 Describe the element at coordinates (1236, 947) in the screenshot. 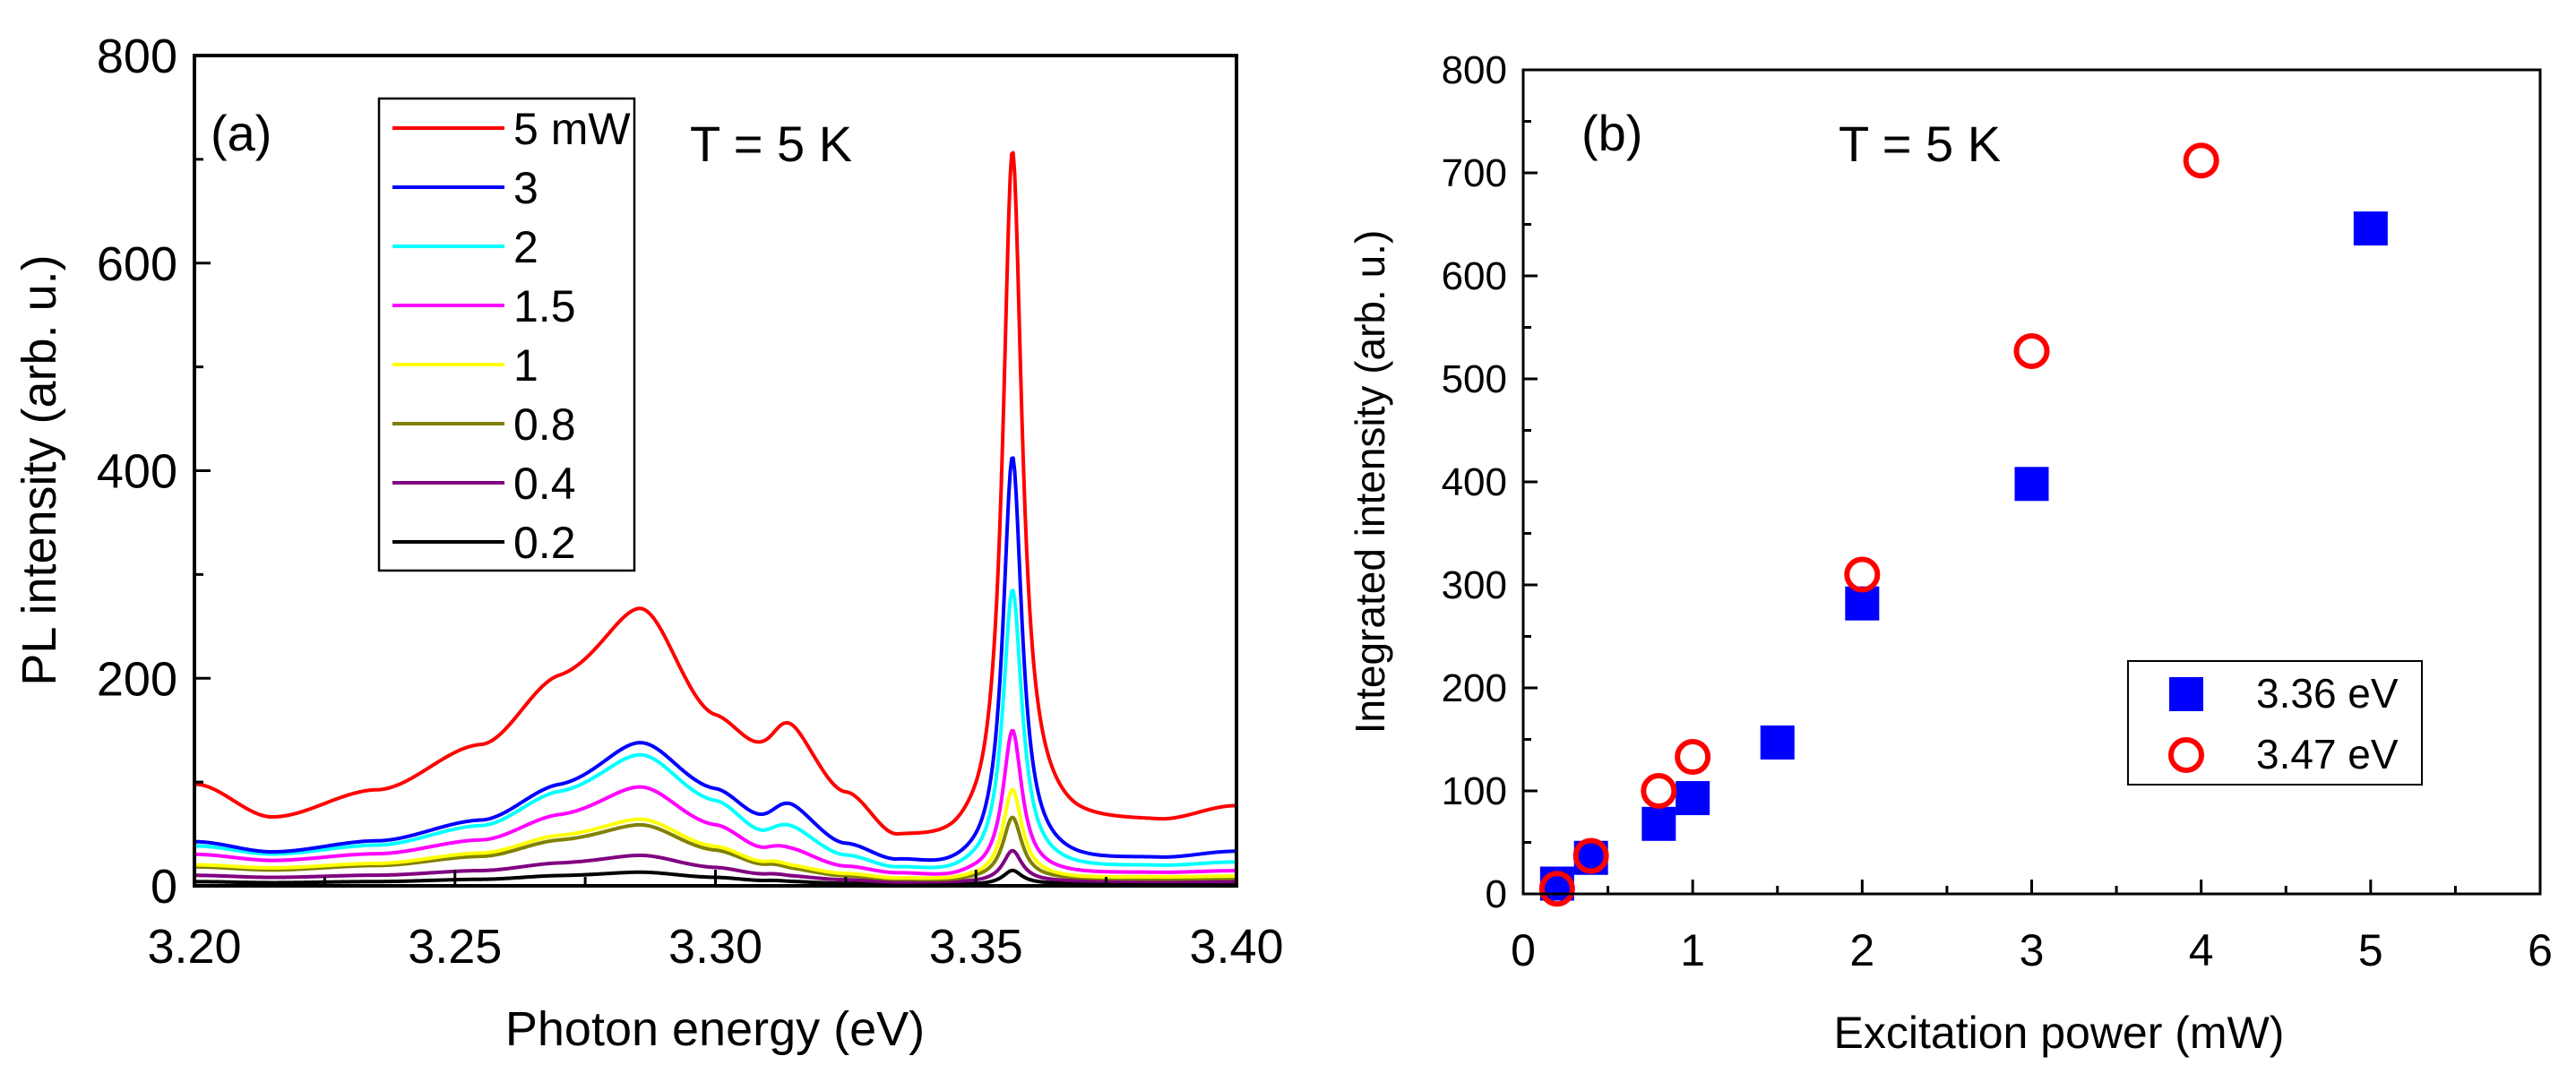

I see `panel-a-x-tick-label: 3.40` at that location.